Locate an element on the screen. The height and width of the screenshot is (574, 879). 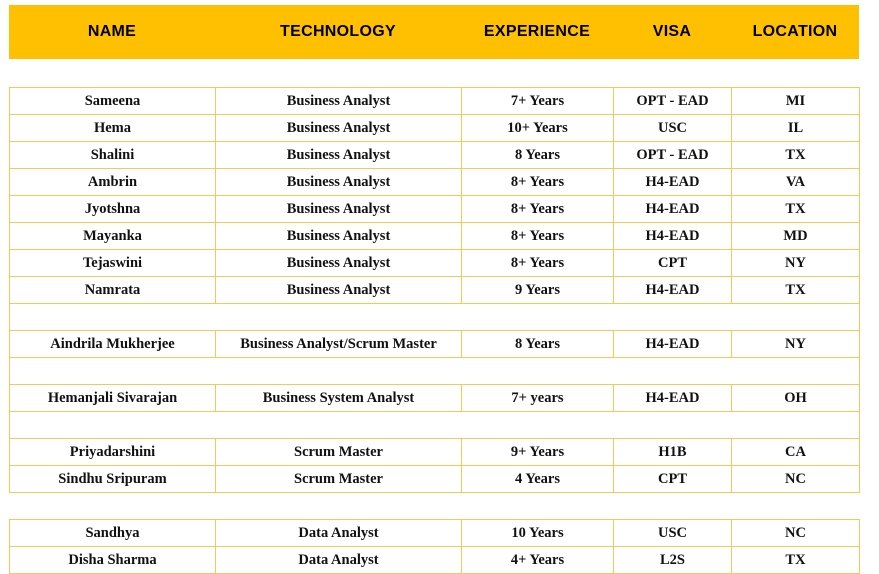
table-row: Jyotshna Business Analyst 8+ Years H4-EAD TX is located at coordinates (434, 209).